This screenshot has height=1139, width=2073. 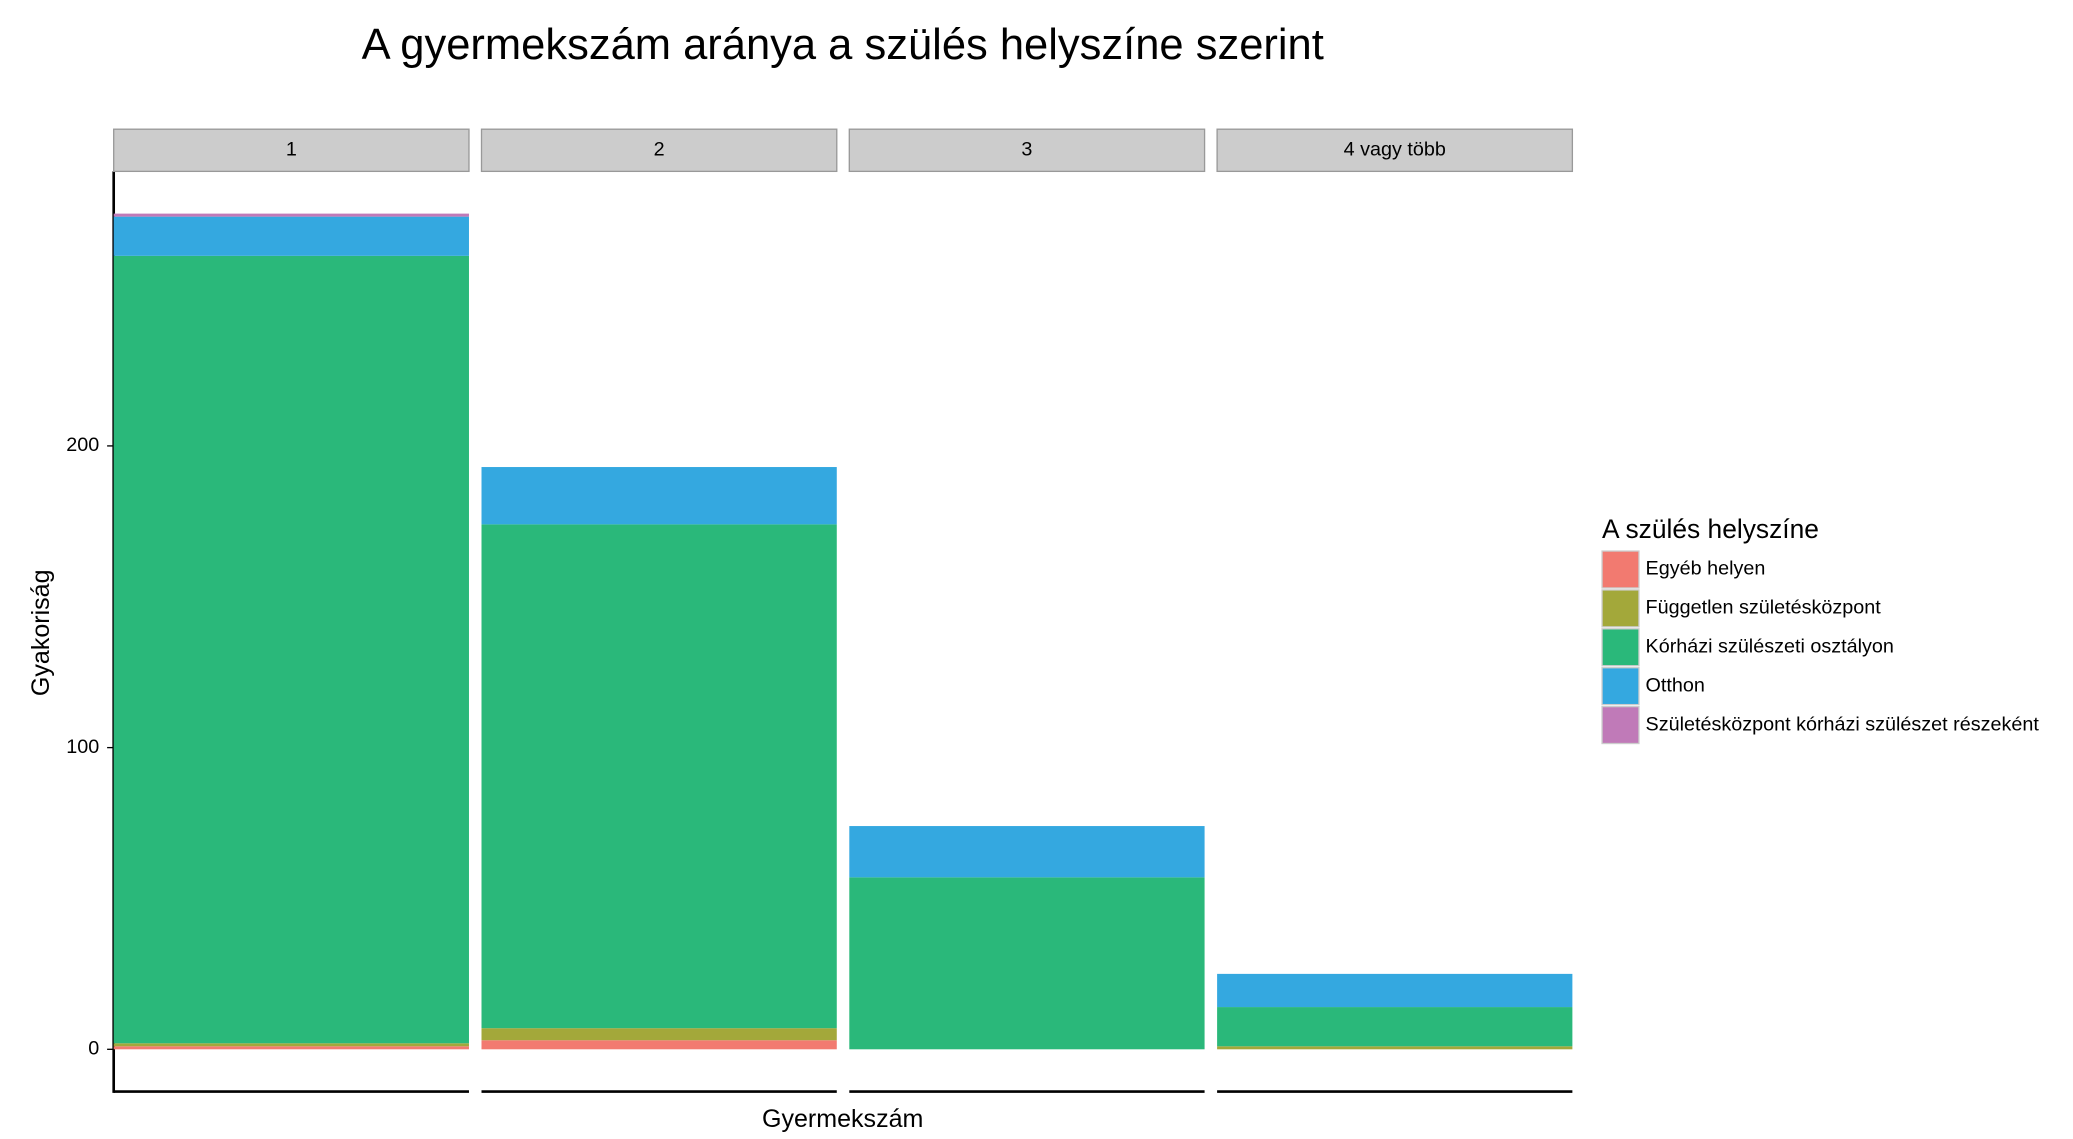 I want to click on facet-label: 1, so click(x=291, y=150).